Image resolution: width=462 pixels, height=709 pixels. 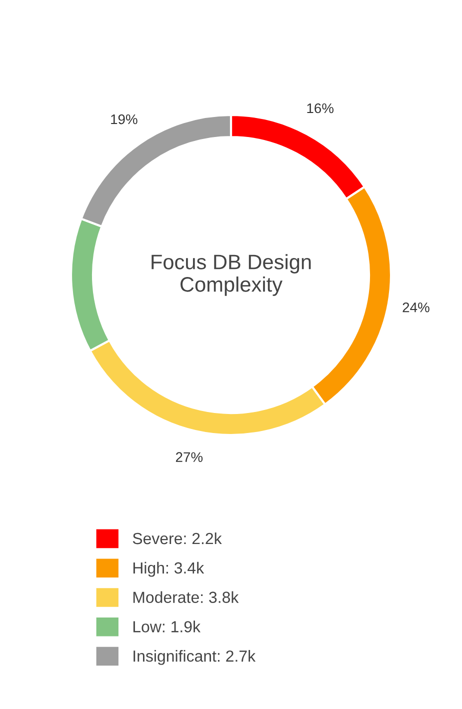 What do you see at coordinates (167, 626) in the screenshot?
I see `legend-label: Low: 1.9k` at bounding box center [167, 626].